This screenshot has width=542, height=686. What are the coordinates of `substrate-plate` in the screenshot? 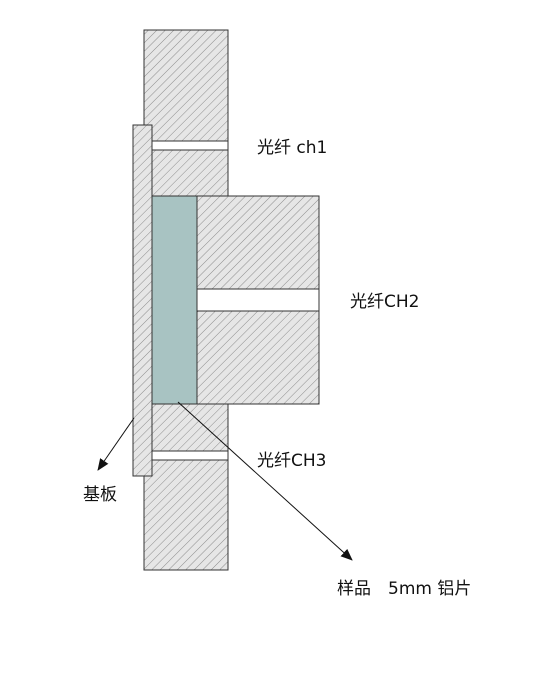 It's located at (142, 300).